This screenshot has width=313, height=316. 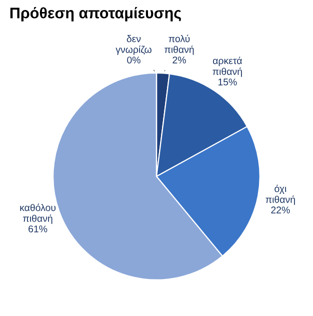 What do you see at coordinates (179, 60) in the screenshot?
I see `data-label: 2%` at bounding box center [179, 60].